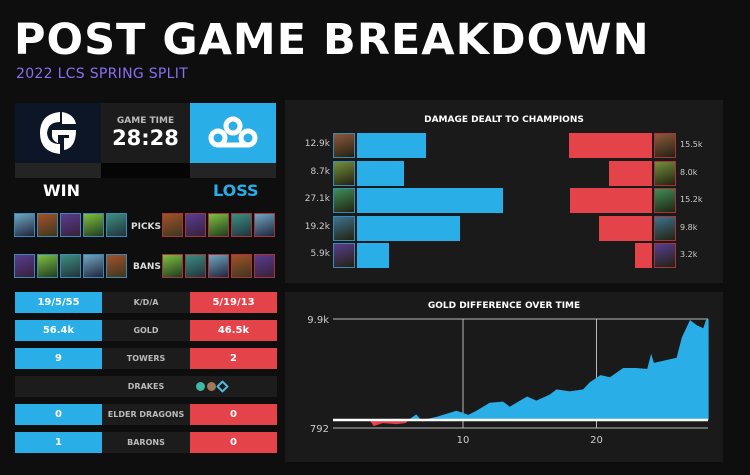  What do you see at coordinates (332, 40) in the screenshot?
I see `page-title: POST GAME BREAKDOWN` at bounding box center [332, 40].